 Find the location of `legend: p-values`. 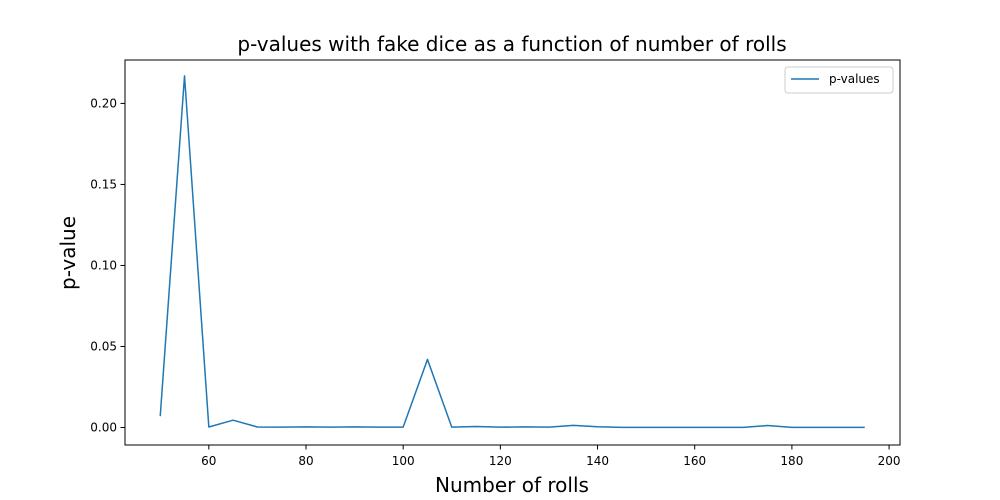

legend: p-values is located at coordinates (839, 80).